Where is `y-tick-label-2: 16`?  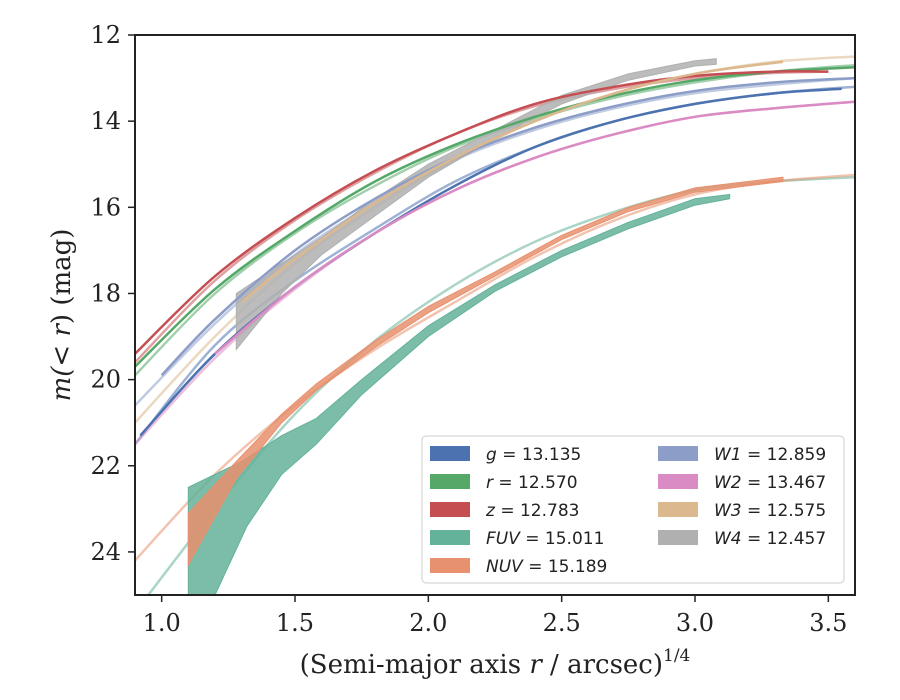 y-tick-label-2: 16 is located at coordinates (105, 207).